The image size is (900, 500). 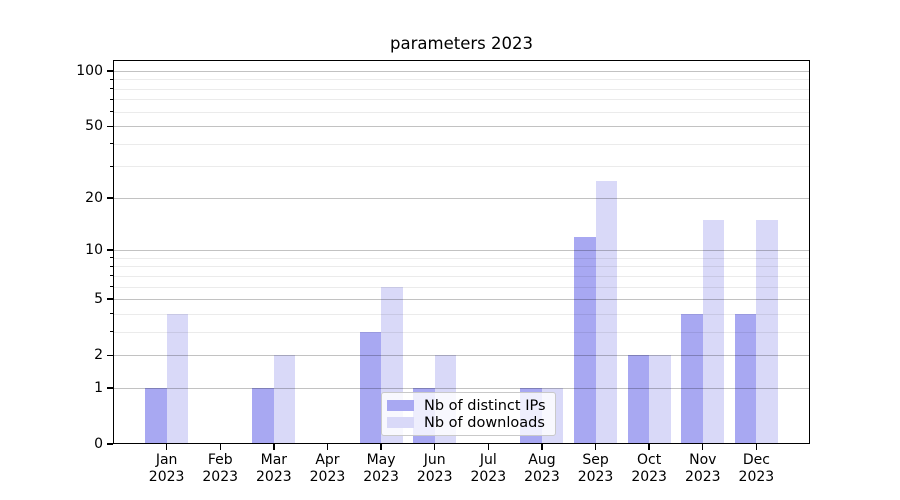 I want to click on x-axis-label: Jul 2023, so click(x=488, y=469).